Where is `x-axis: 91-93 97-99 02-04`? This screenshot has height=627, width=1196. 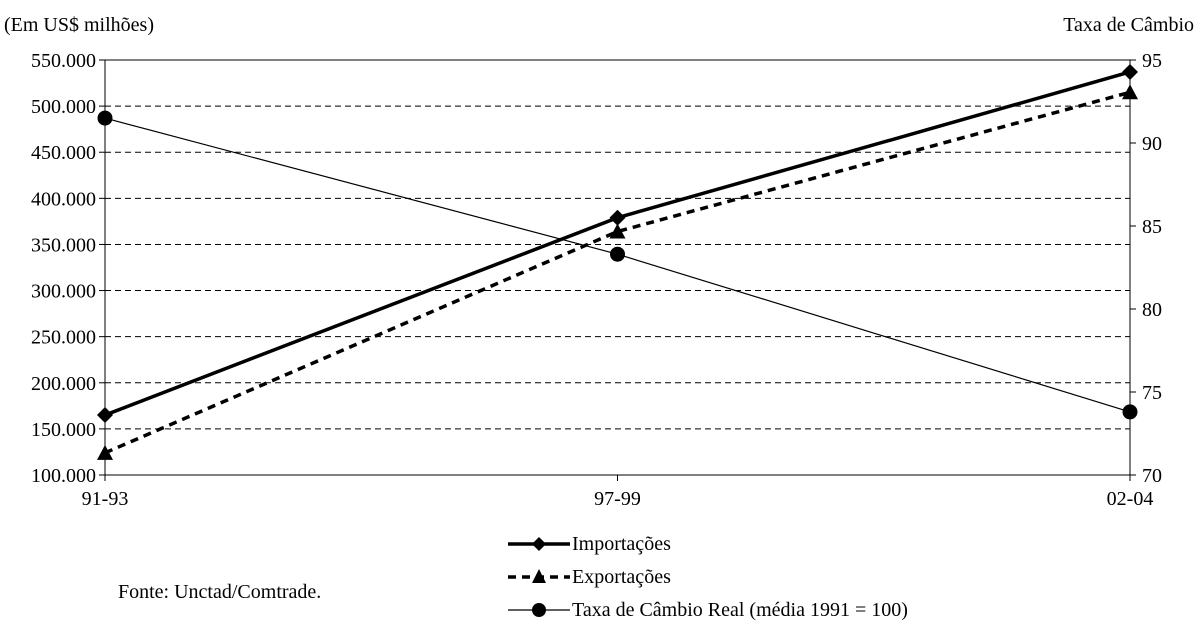
x-axis: 91-93 97-99 02-04 is located at coordinates (618, 492).